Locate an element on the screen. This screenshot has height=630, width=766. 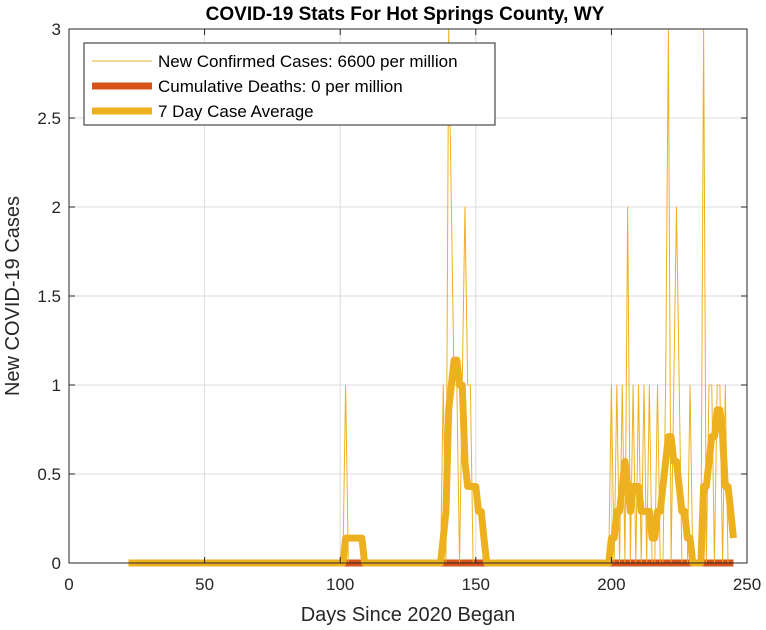
legend-entry-7day-average-label: 7 Day Case Average is located at coordinates (236, 111).